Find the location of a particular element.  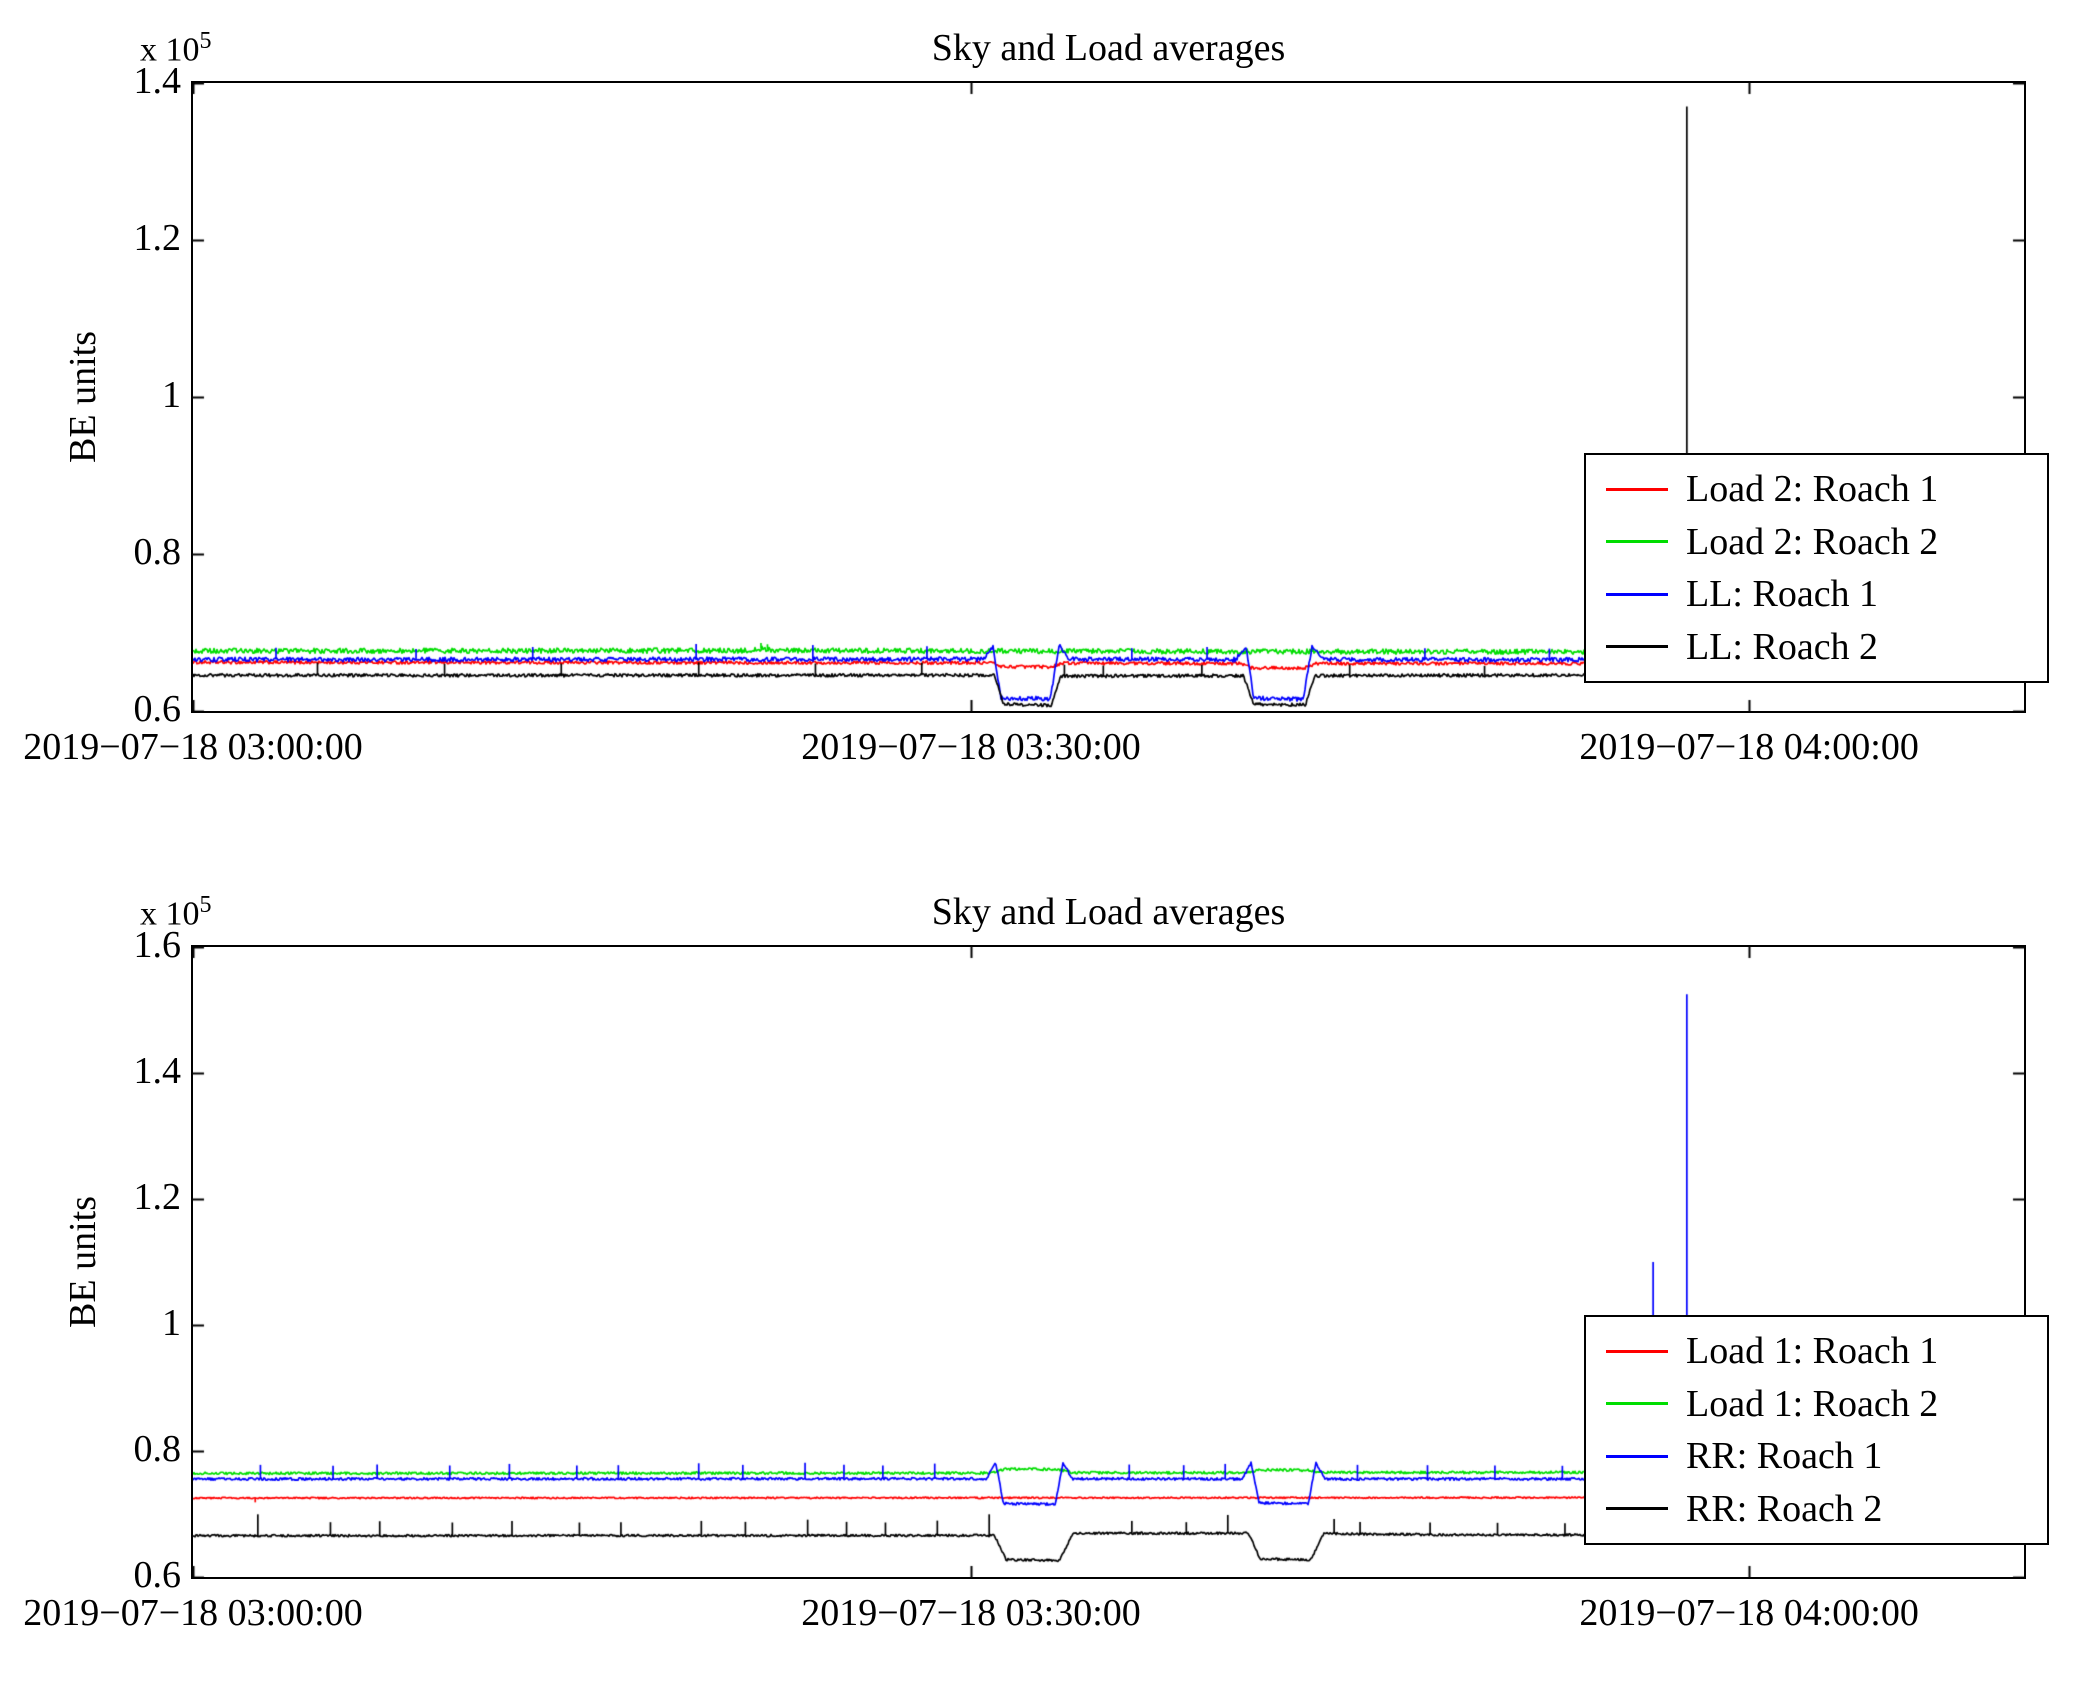

legend-entry-label: RR: Roach 1 is located at coordinates (1784, 1456).